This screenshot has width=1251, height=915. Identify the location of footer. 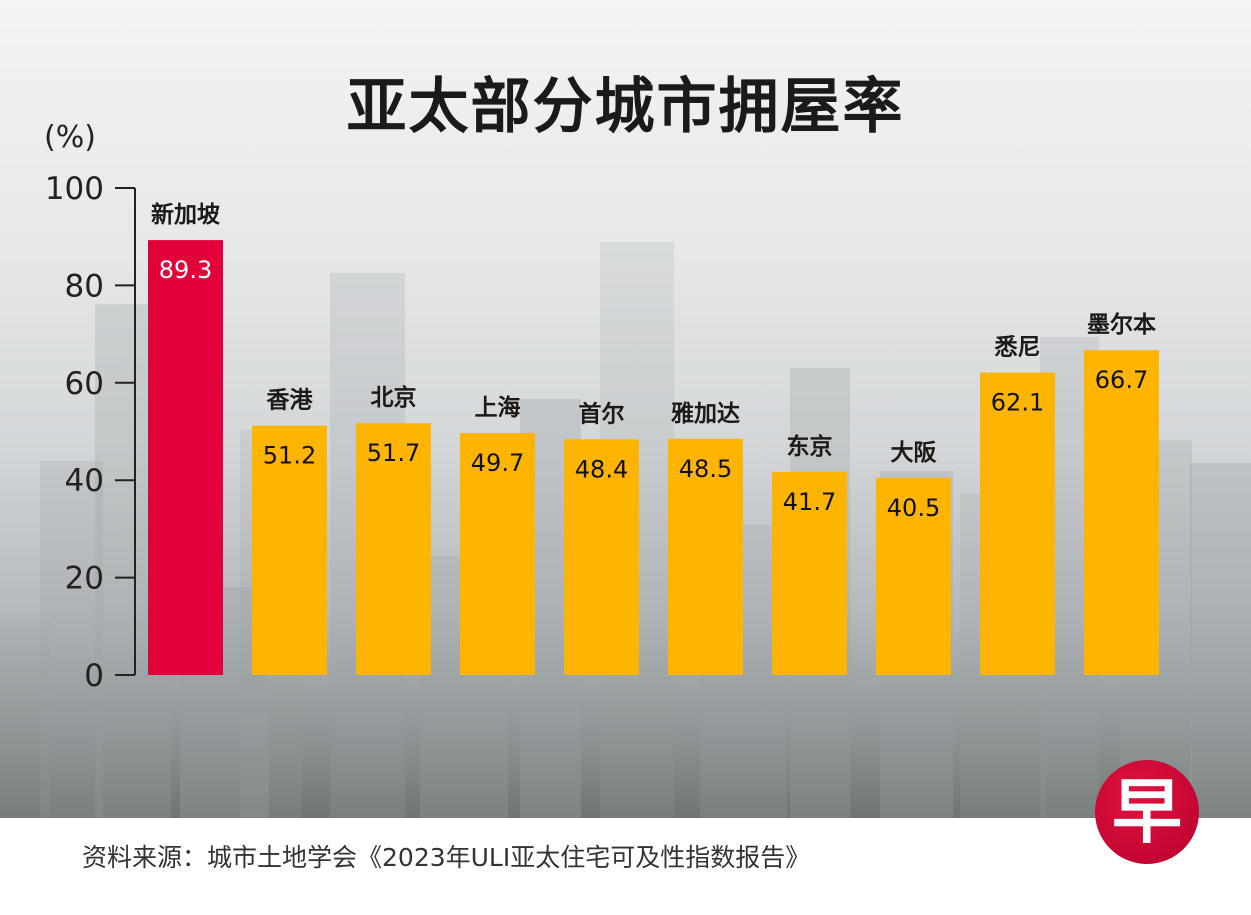
(625, 866).